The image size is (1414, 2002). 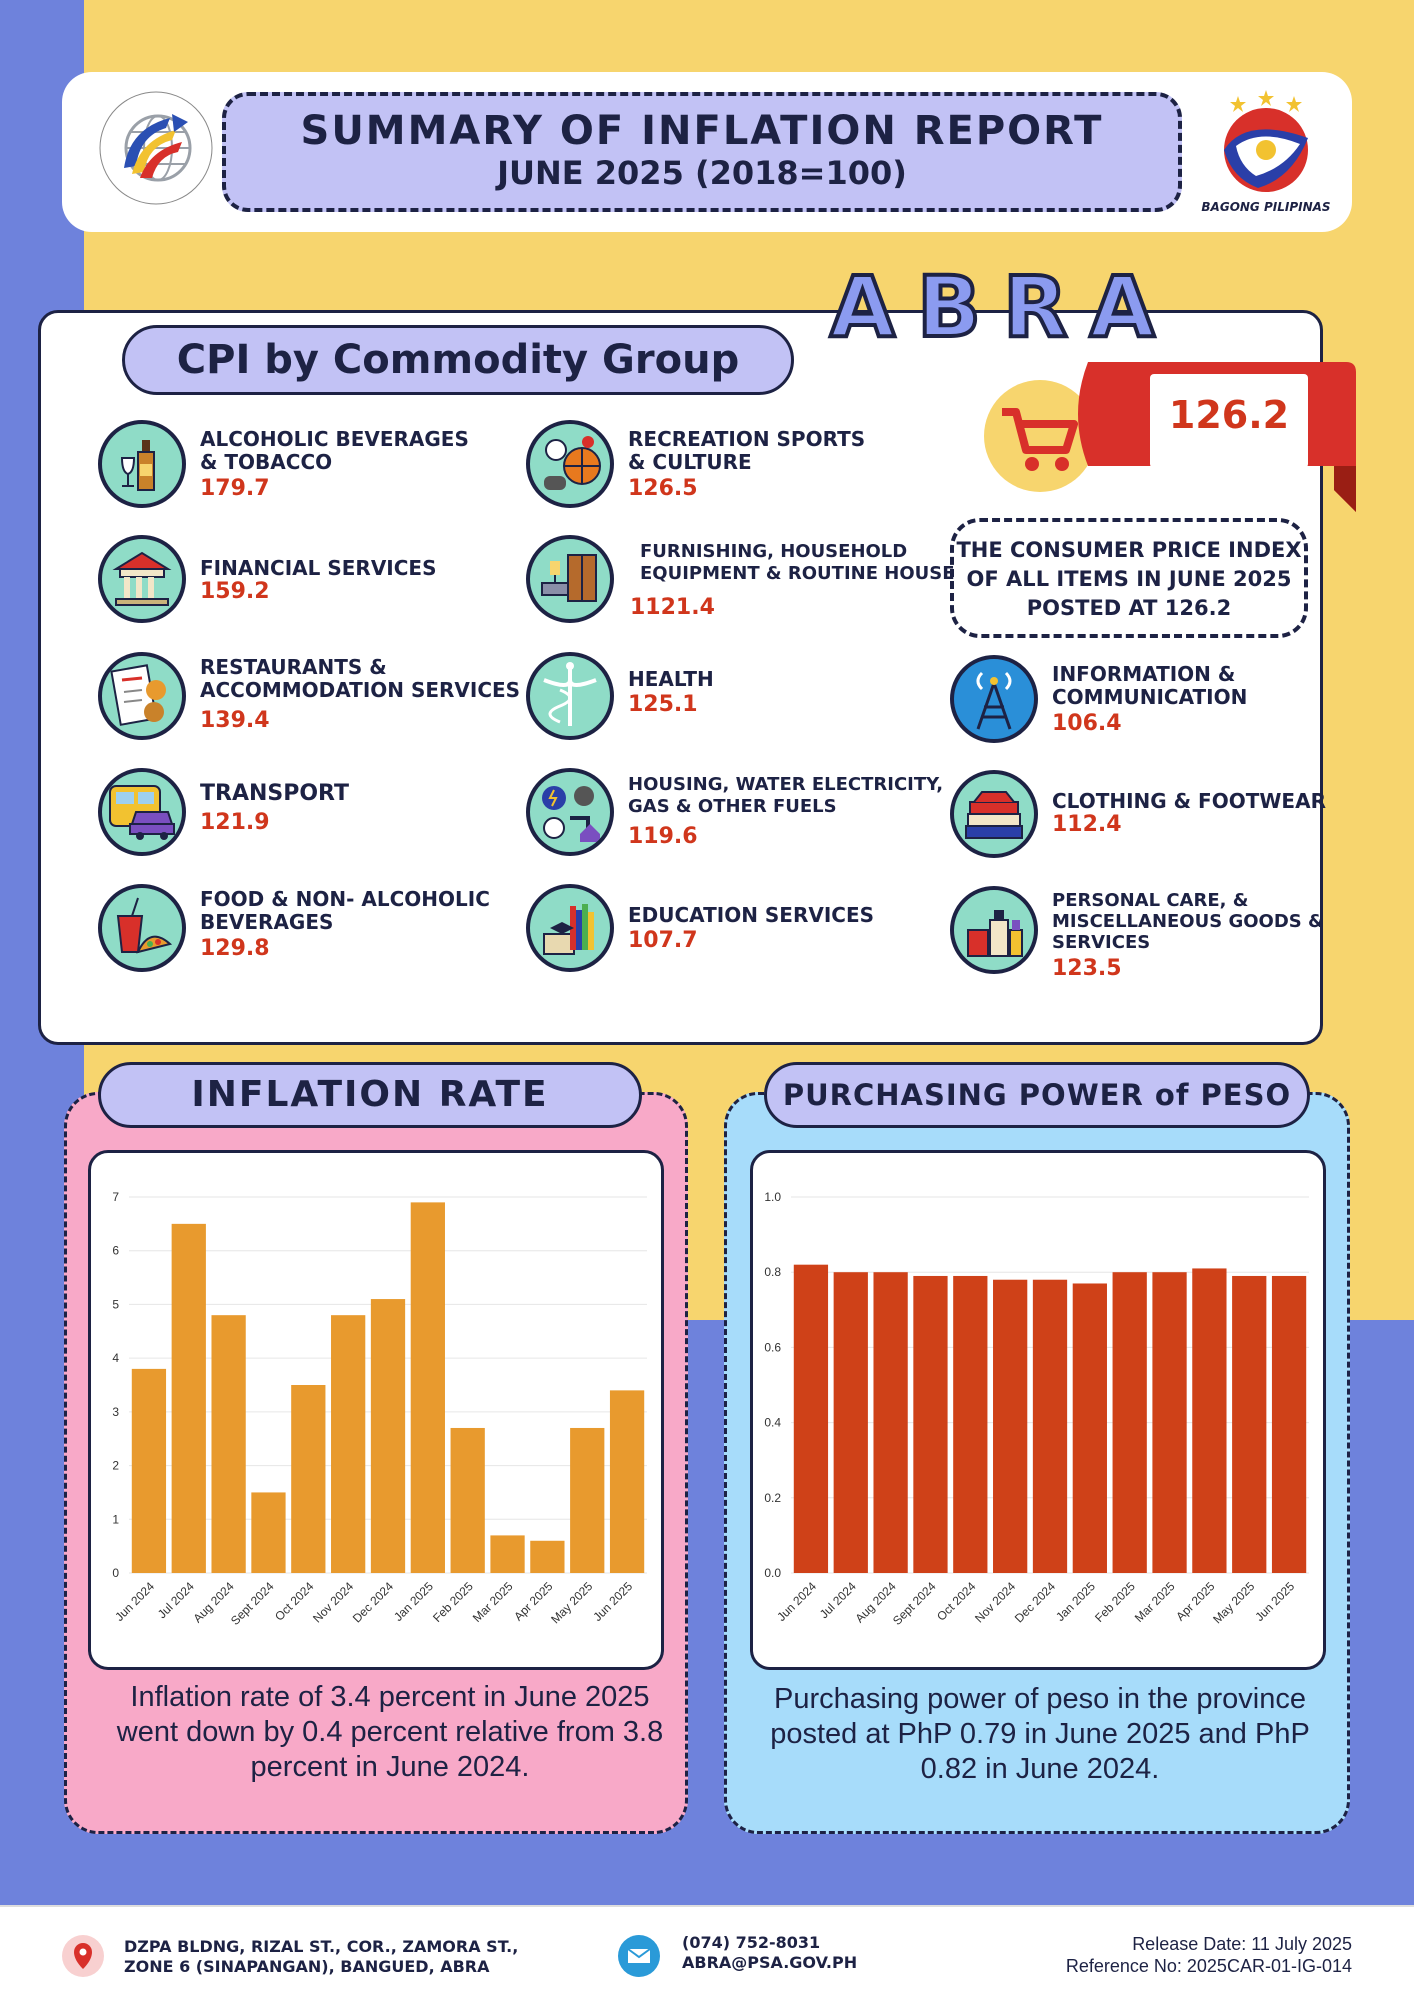 I want to click on cpi-item-label: HEALTH, so click(x=671, y=679).